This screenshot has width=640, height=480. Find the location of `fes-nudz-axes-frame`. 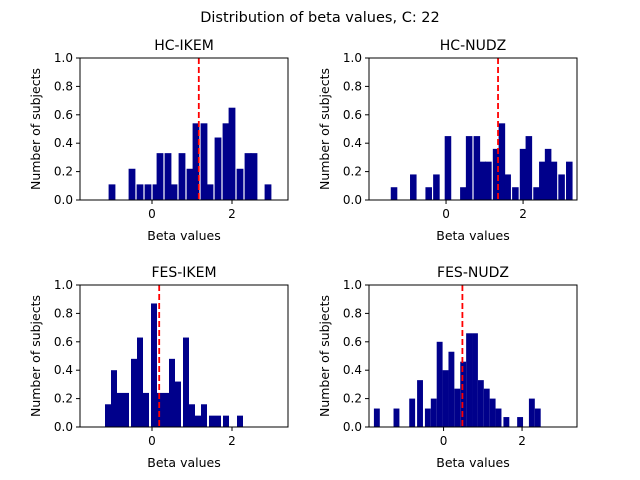

fes-nudz-axes-frame is located at coordinates (473, 356).